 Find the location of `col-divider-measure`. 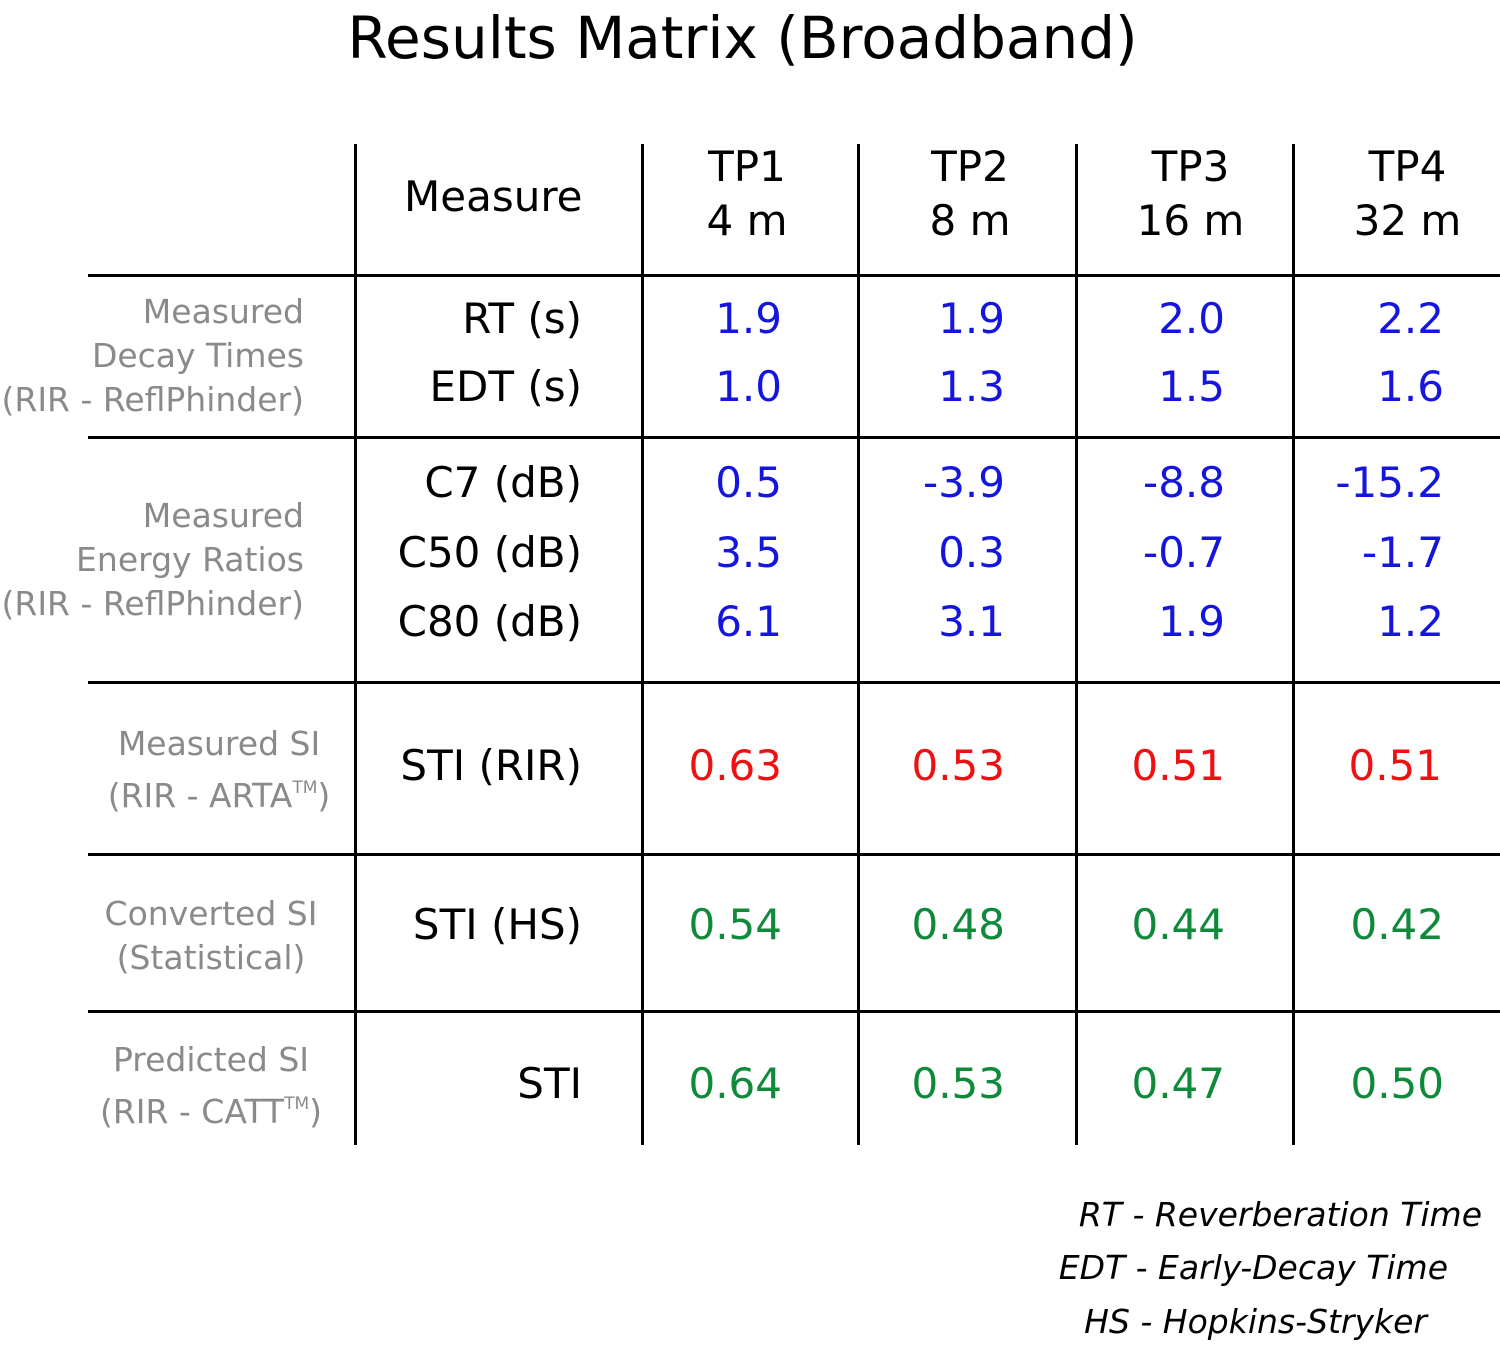

col-divider-measure is located at coordinates (642, 644).